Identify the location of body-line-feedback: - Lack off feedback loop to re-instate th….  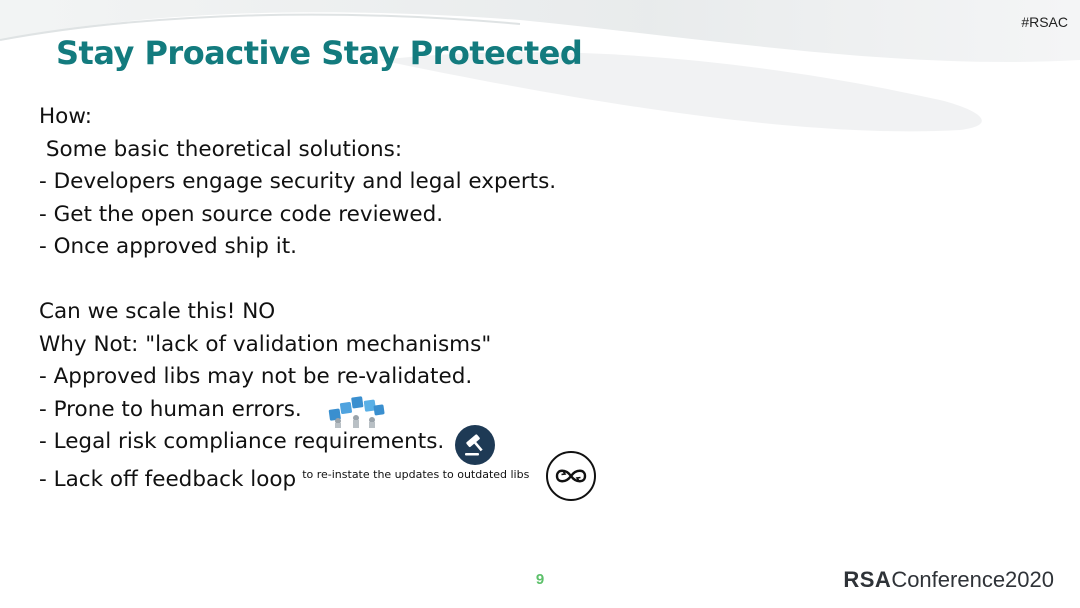
(359, 475).